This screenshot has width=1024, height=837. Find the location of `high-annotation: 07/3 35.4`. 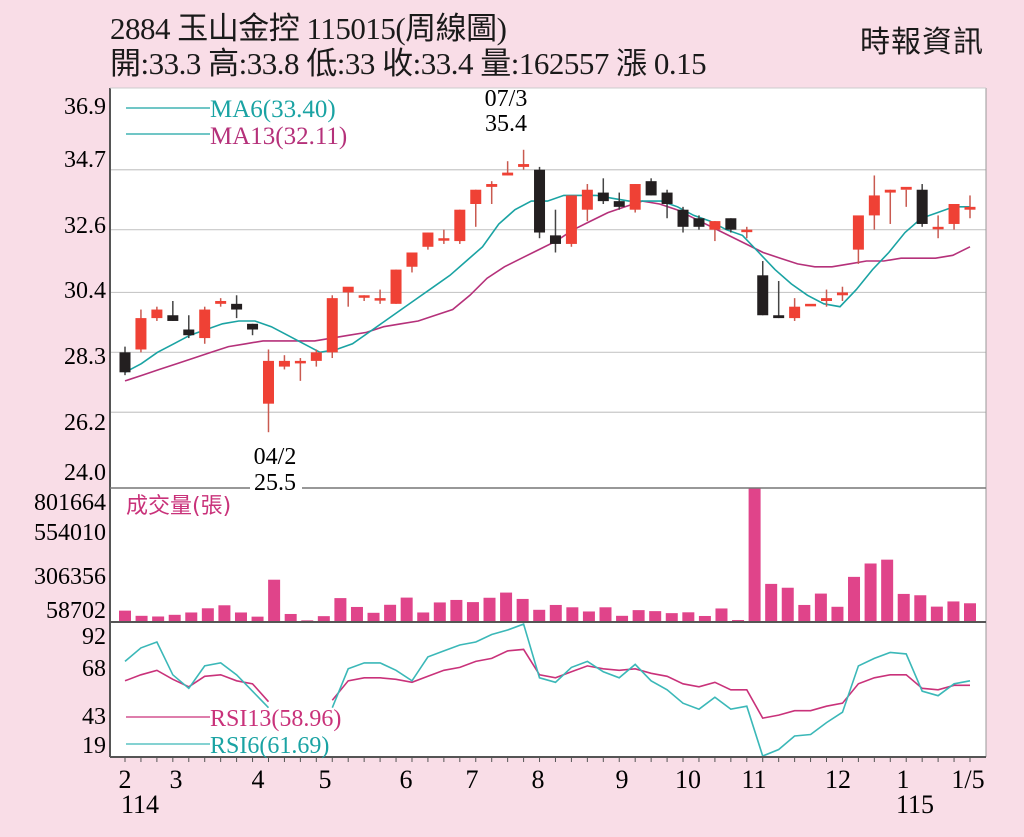

high-annotation: 07/3 35.4 is located at coordinates (506, 111).